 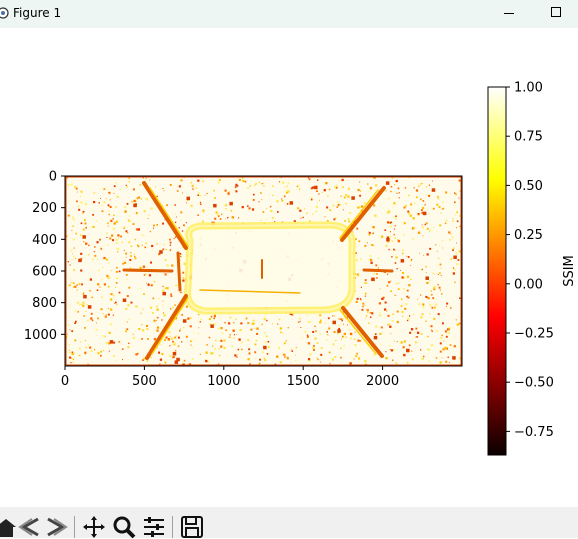 What do you see at coordinates (528, 137) in the screenshot?
I see `colorbar-tick-label: 0.75` at bounding box center [528, 137].